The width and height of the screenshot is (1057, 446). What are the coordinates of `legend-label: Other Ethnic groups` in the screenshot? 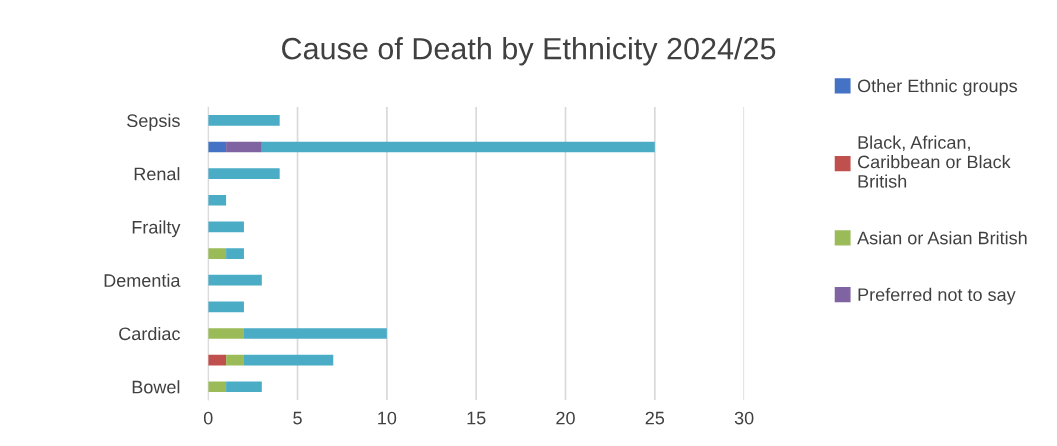 It's located at (937, 87).